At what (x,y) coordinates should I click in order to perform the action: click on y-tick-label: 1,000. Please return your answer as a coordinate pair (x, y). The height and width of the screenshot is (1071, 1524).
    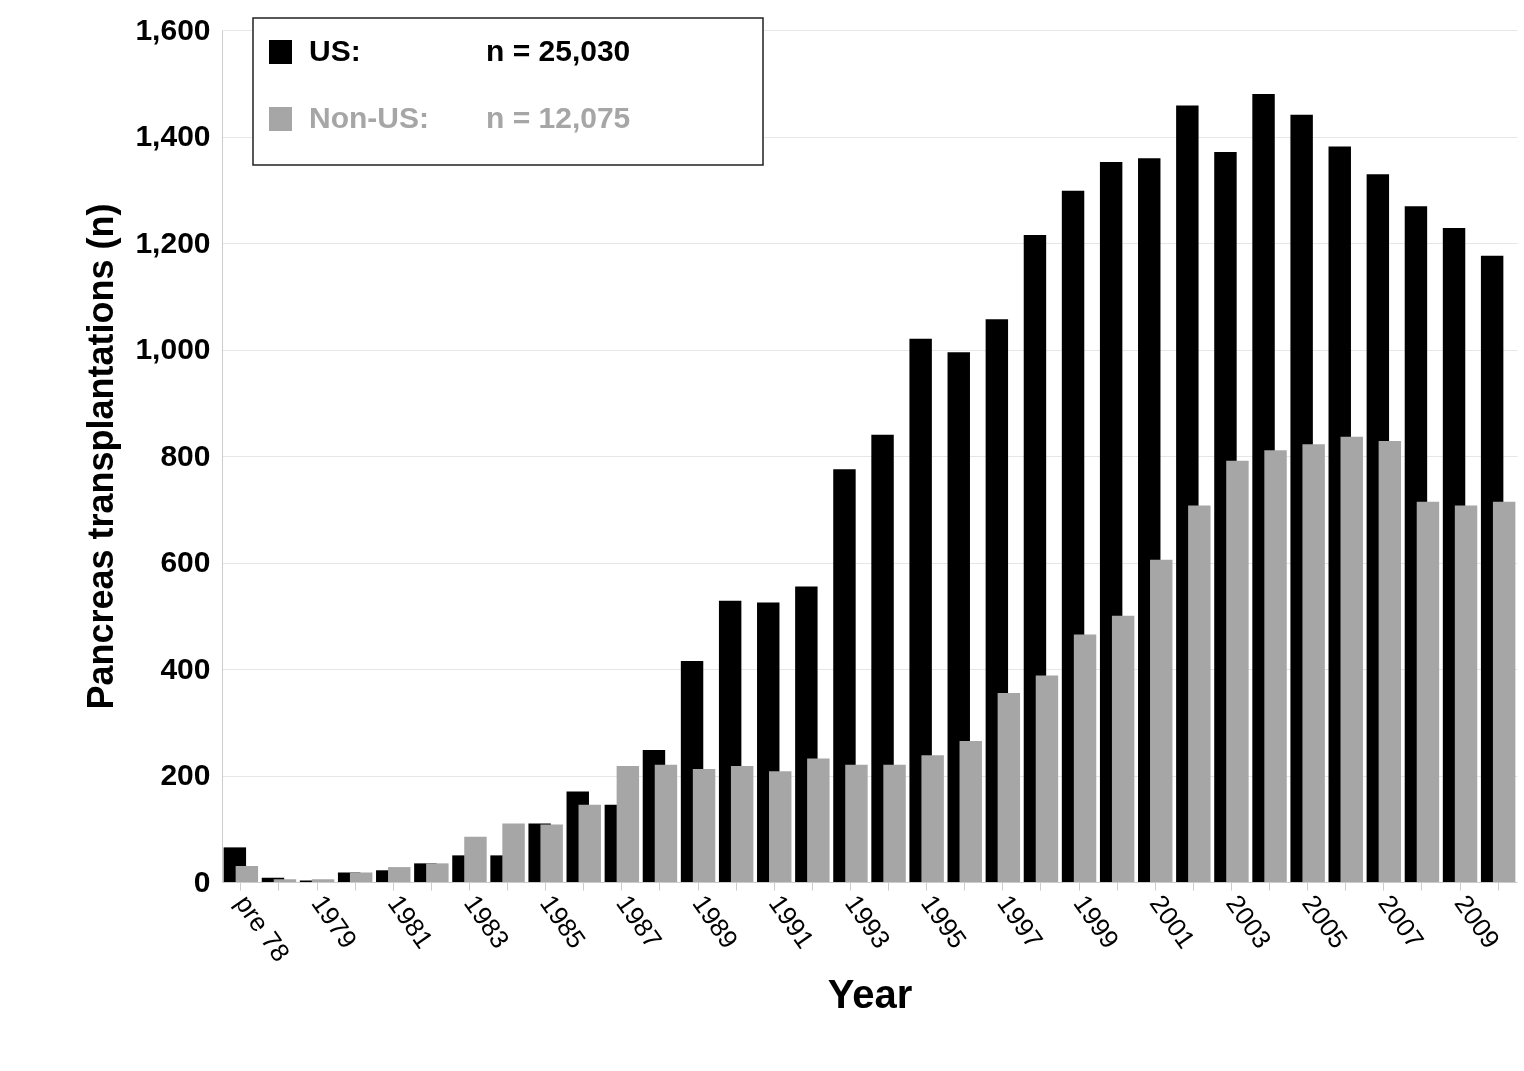
    Looking at the image, I should click on (173, 348).